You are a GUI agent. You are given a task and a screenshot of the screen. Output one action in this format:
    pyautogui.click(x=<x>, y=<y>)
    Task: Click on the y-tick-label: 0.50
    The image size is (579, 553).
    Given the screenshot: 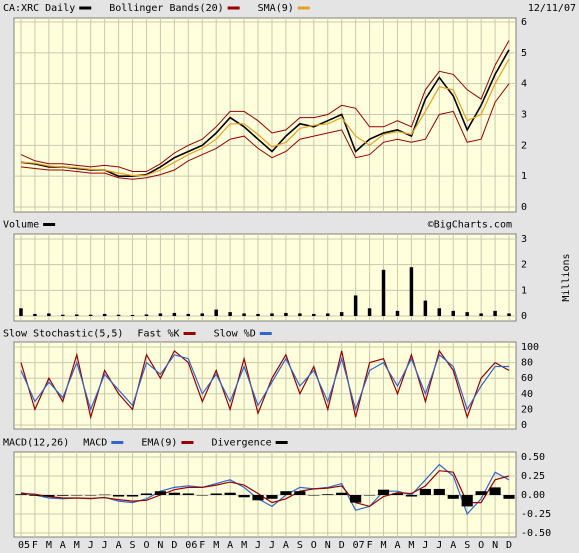 What is the action you would take?
    pyautogui.click(x=533, y=457)
    